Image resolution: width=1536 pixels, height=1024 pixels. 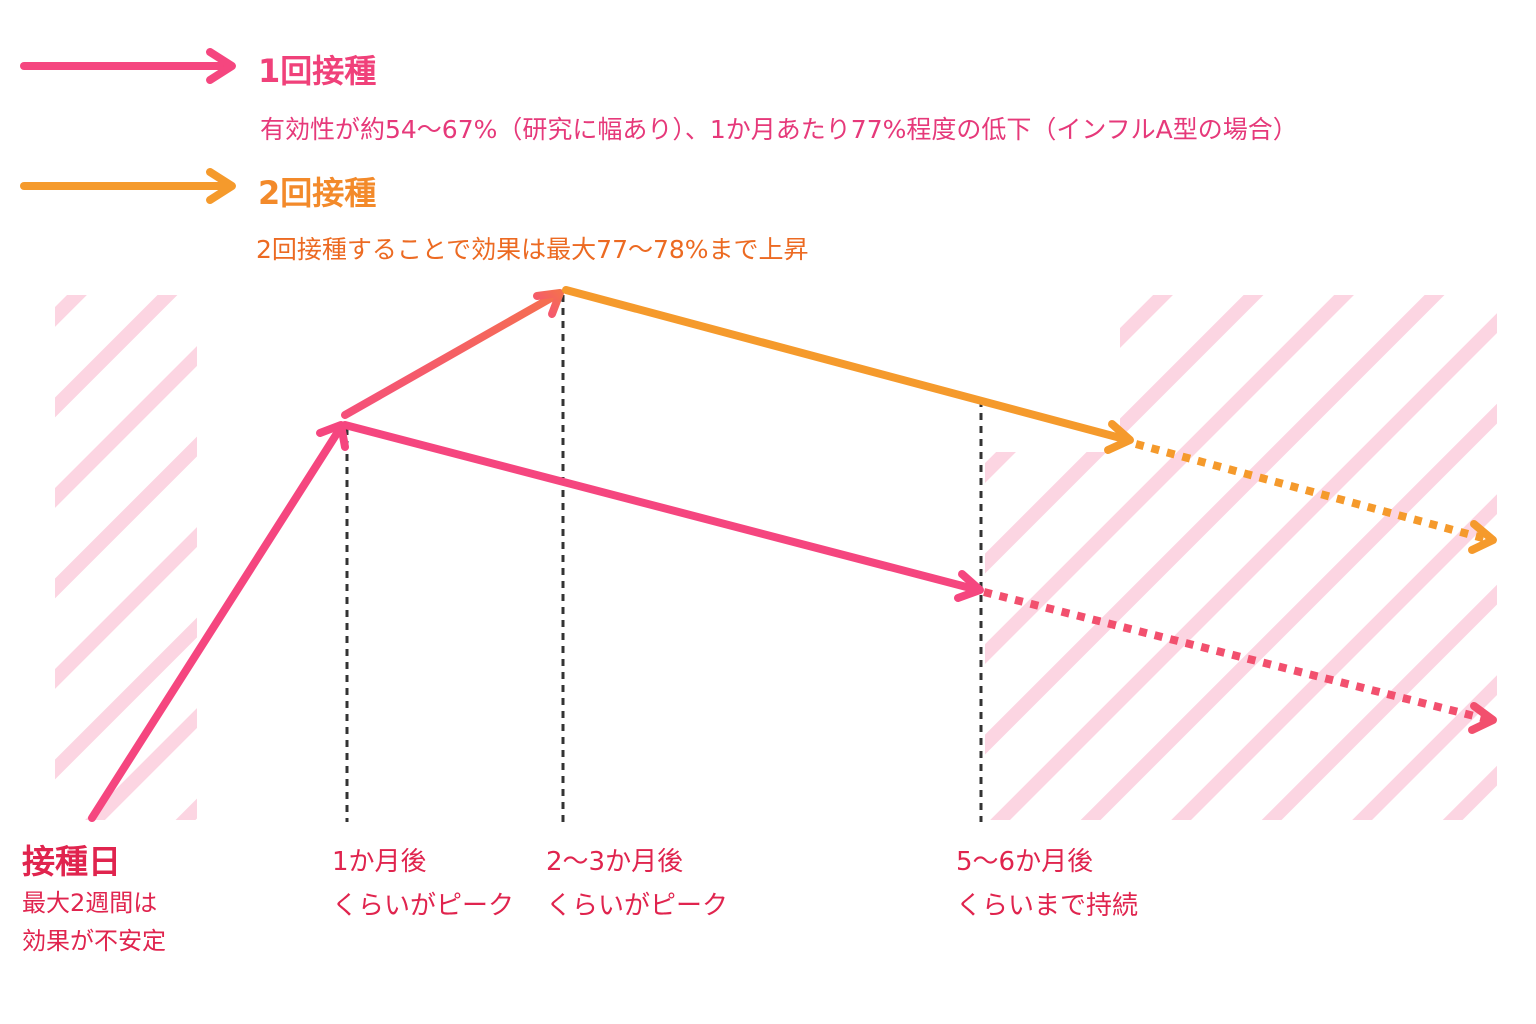 I want to click on timeline-label-vaccination-day: 接種日 最大2週間は 効果が不安定, so click(x=94, y=900).